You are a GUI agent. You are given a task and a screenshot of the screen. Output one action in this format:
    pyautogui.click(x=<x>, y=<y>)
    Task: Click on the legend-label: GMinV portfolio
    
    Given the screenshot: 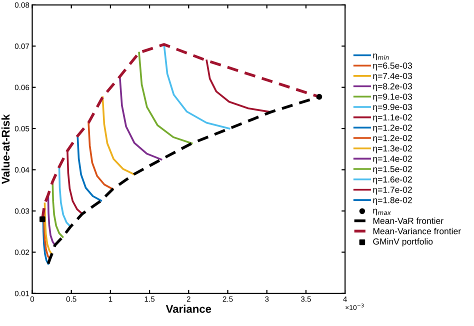 What is the action you would take?
    pyautogui.click(x=403, y=242)
    